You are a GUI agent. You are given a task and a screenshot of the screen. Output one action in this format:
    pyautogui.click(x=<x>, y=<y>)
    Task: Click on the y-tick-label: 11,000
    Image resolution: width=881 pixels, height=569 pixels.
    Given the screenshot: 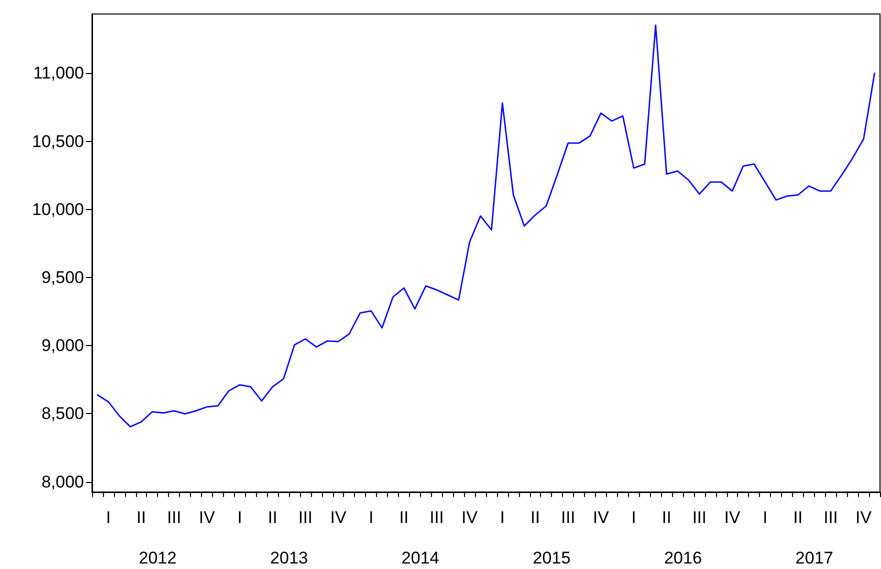 What is the action you would take?
    pyautogui.click(x=58, y=73)
    